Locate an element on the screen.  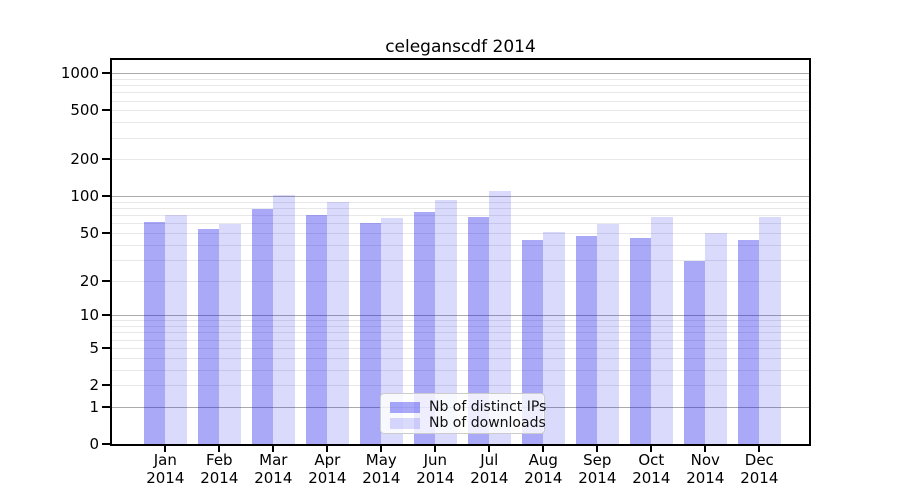
legend-item-downloads: Nb of downloads is located at coordinates (468, 423).